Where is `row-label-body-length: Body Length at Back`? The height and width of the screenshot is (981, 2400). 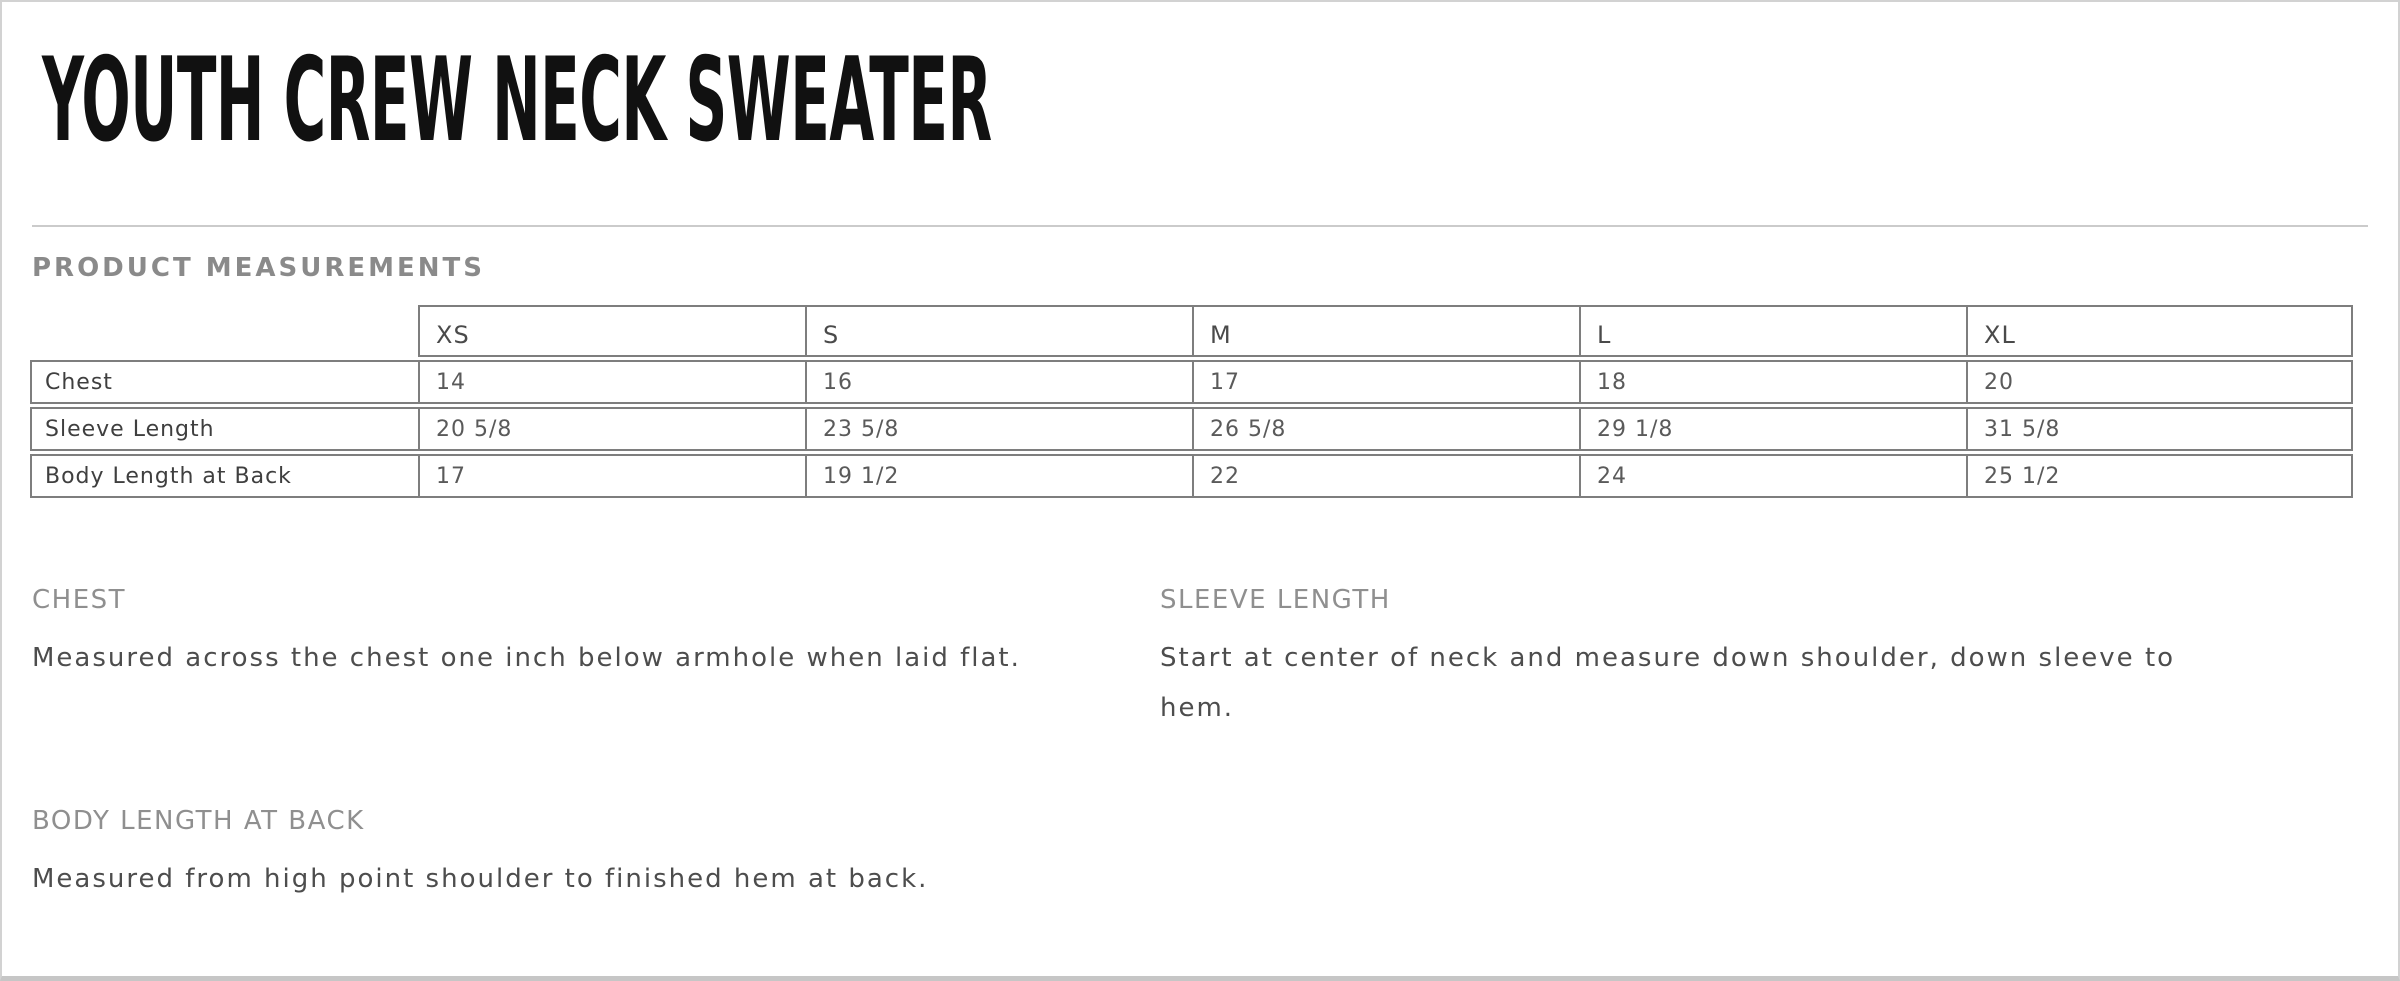 row-label-body-length: Body Length at Back is located at coordinates (224, 476).